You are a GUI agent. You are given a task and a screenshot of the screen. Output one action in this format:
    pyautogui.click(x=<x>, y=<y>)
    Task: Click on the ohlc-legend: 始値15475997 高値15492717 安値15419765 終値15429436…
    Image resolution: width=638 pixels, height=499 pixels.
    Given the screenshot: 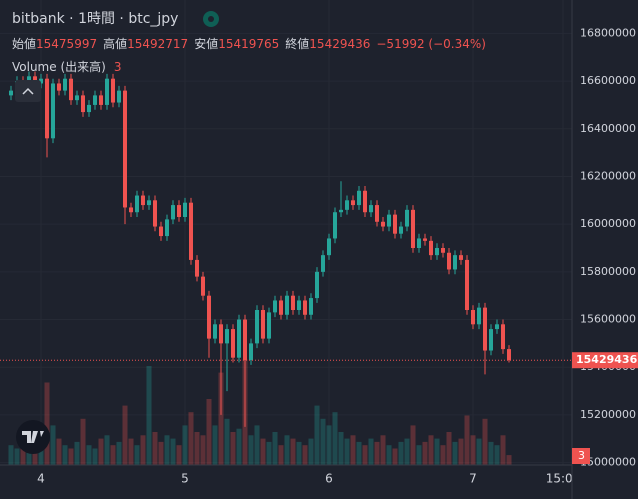 What is the action you would take?
    pyautogui.click(x=249, y=43)
    